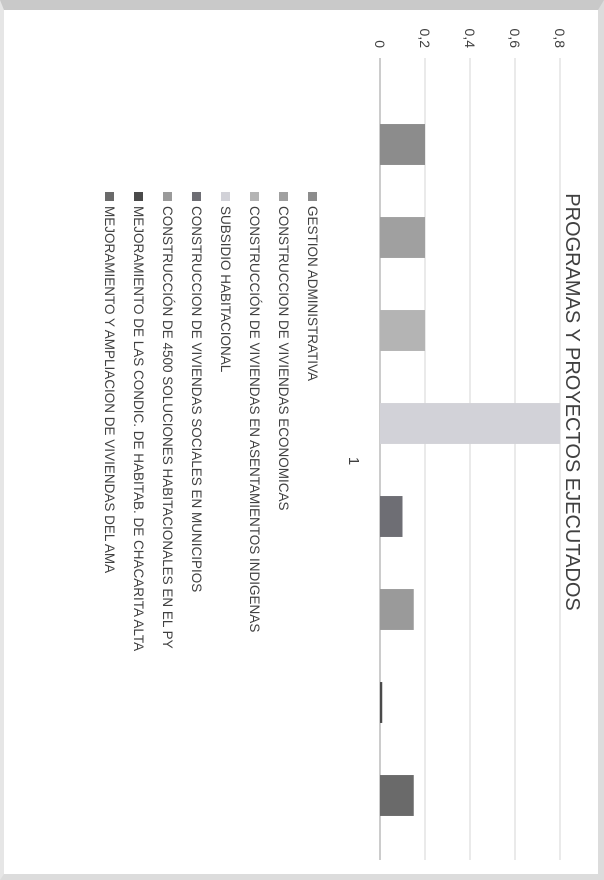  What do you see at coordinates (515, 39) in the screenshot?
I see `y-tick-label: 0,6` at bounding box center [515, 39].